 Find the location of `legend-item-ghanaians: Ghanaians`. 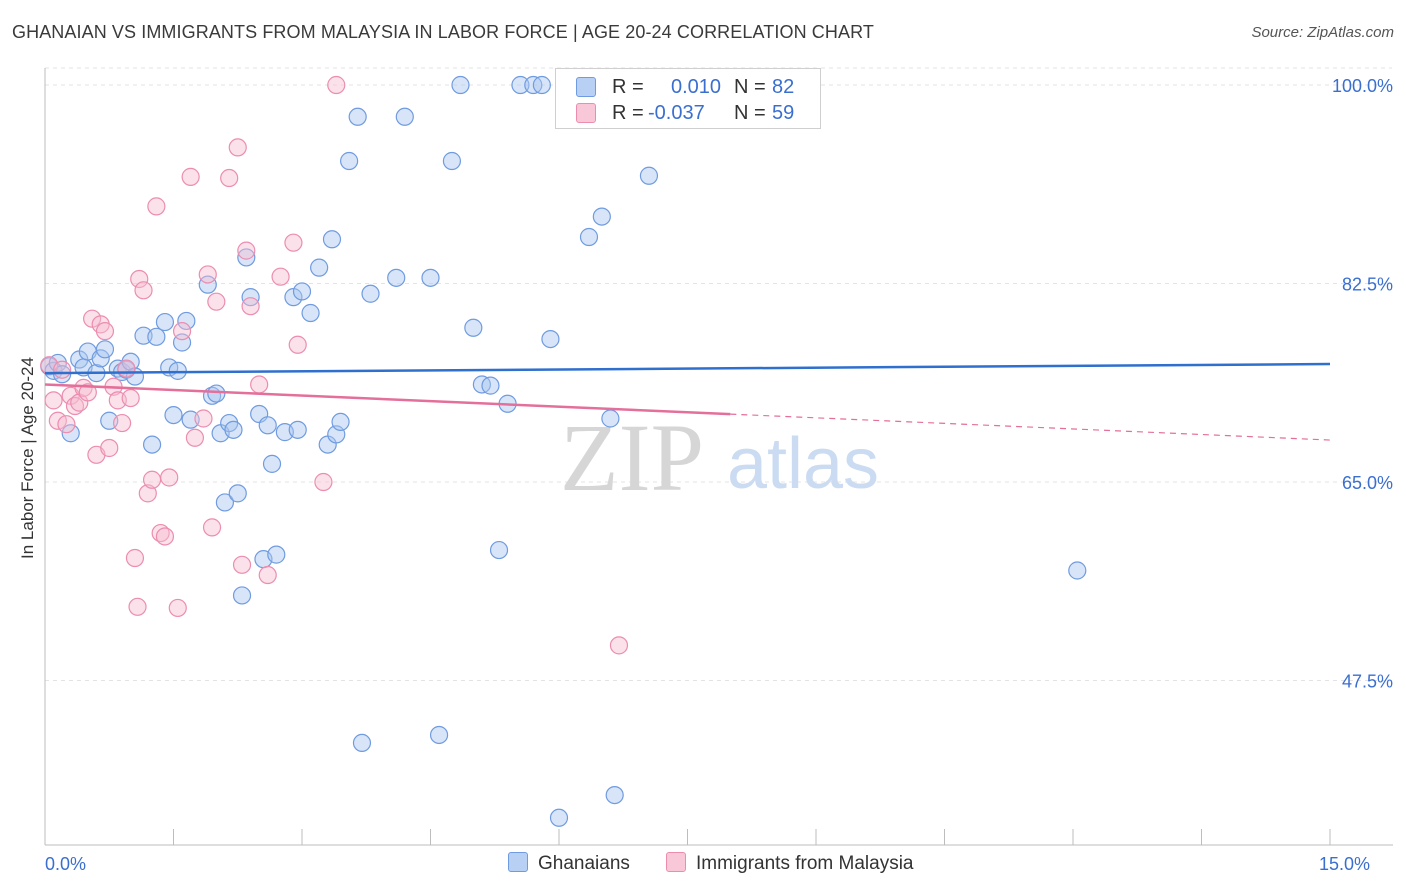

legend-item-ghanaians: Ghanaians is located at coordinates (569, 863).